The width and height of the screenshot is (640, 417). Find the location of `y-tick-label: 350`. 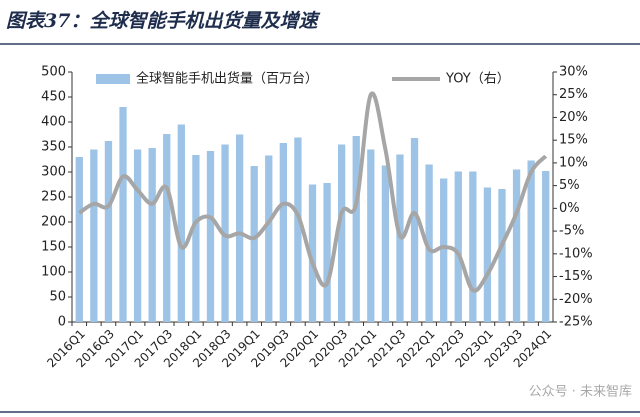

y-tick-label: 350 is located at coordinates (53, 147).